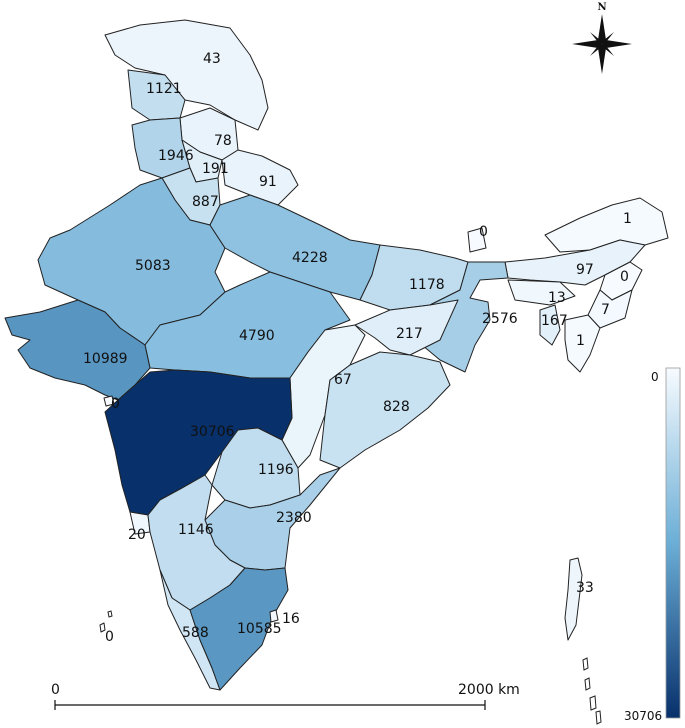  I want to click on label-nagaland: 0, so click(624, 277).